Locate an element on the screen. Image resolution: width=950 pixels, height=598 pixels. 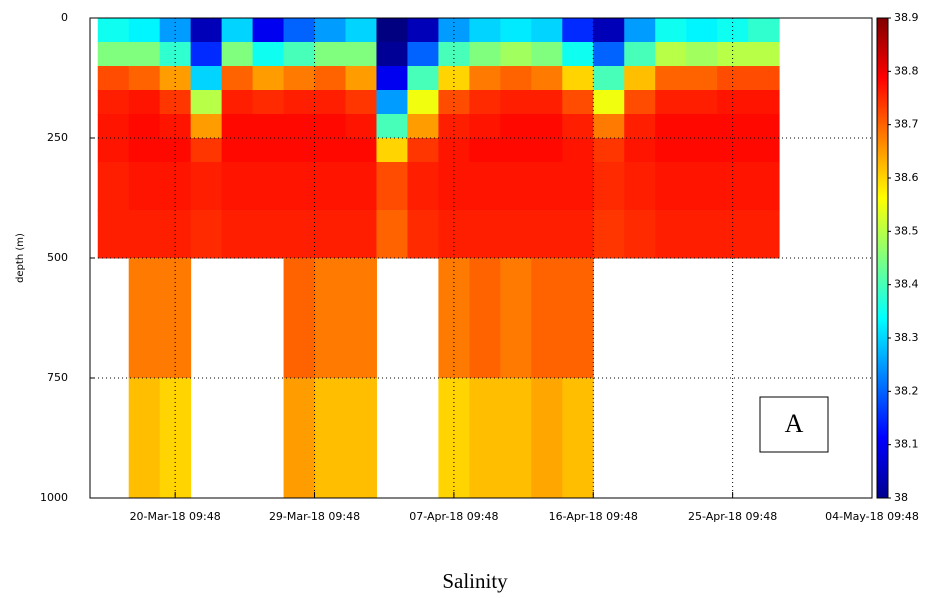
y-tick-label: 0 is located at coordinates (64, 17).